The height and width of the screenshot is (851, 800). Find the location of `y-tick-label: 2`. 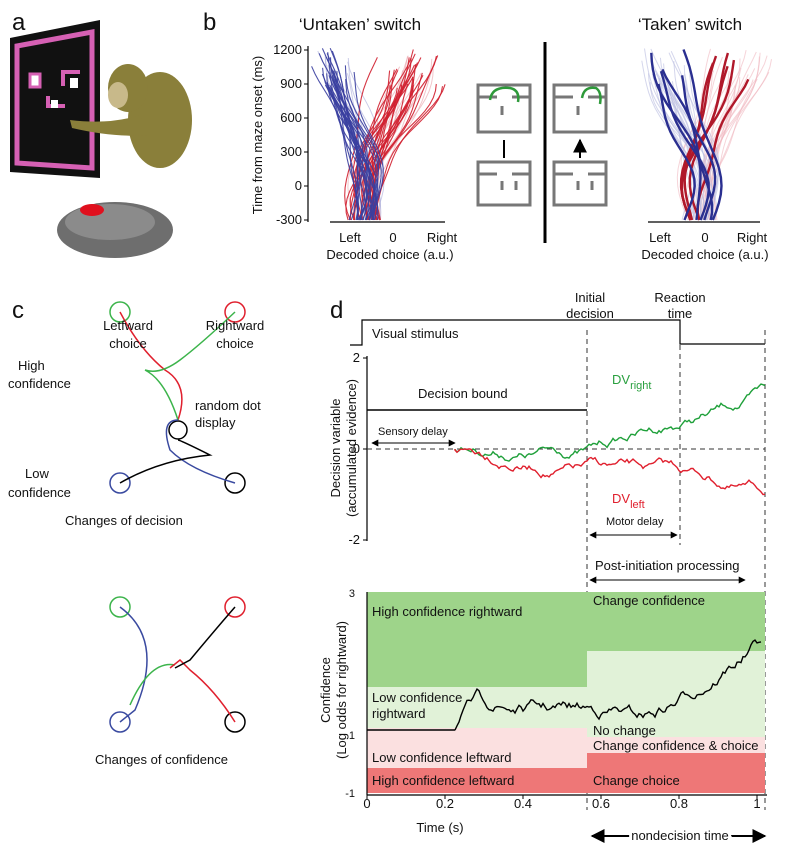

y-tick-label: 2 is located at coordinates (356, 357).